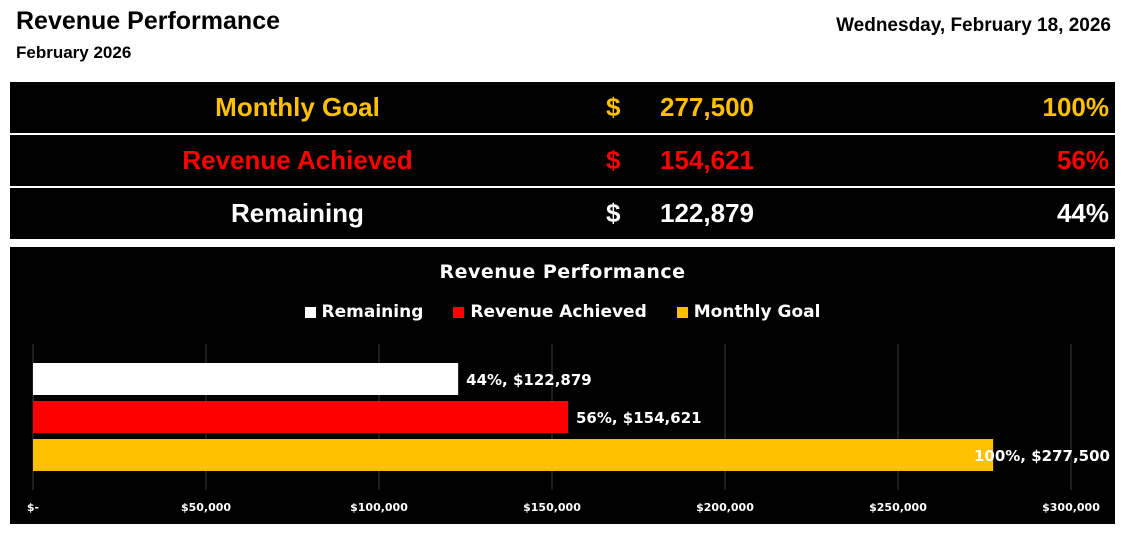 The height and width of the screenshot is (536, 1127). I want to click on summary-percent: 100%, so click(1076, 107).